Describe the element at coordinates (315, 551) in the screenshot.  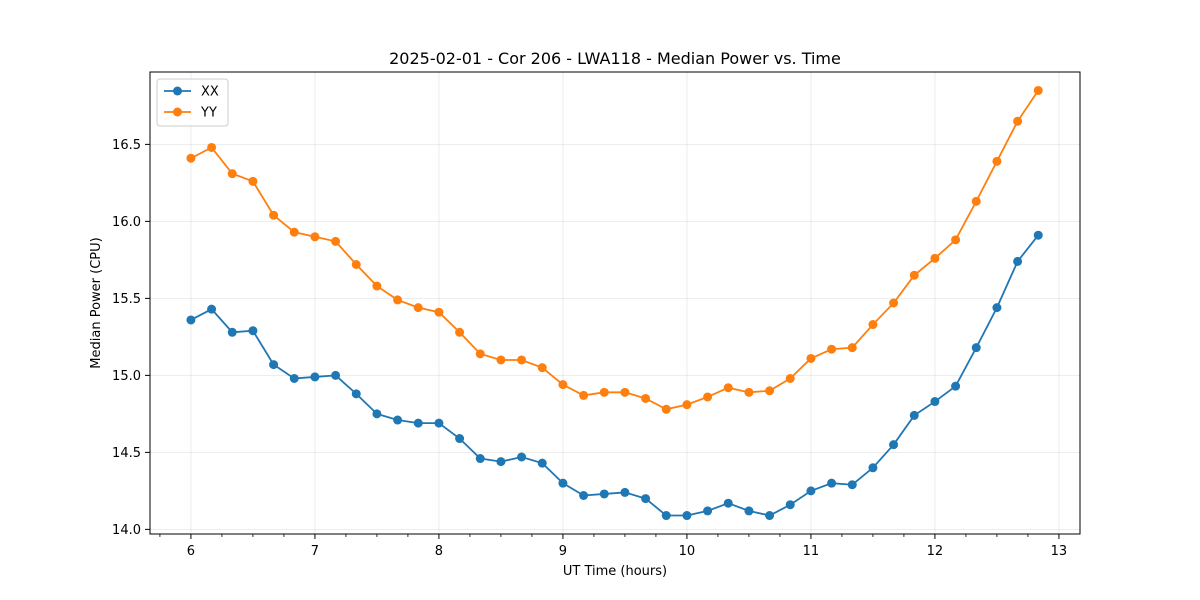
I see `x-tick-label: 7` at that location.